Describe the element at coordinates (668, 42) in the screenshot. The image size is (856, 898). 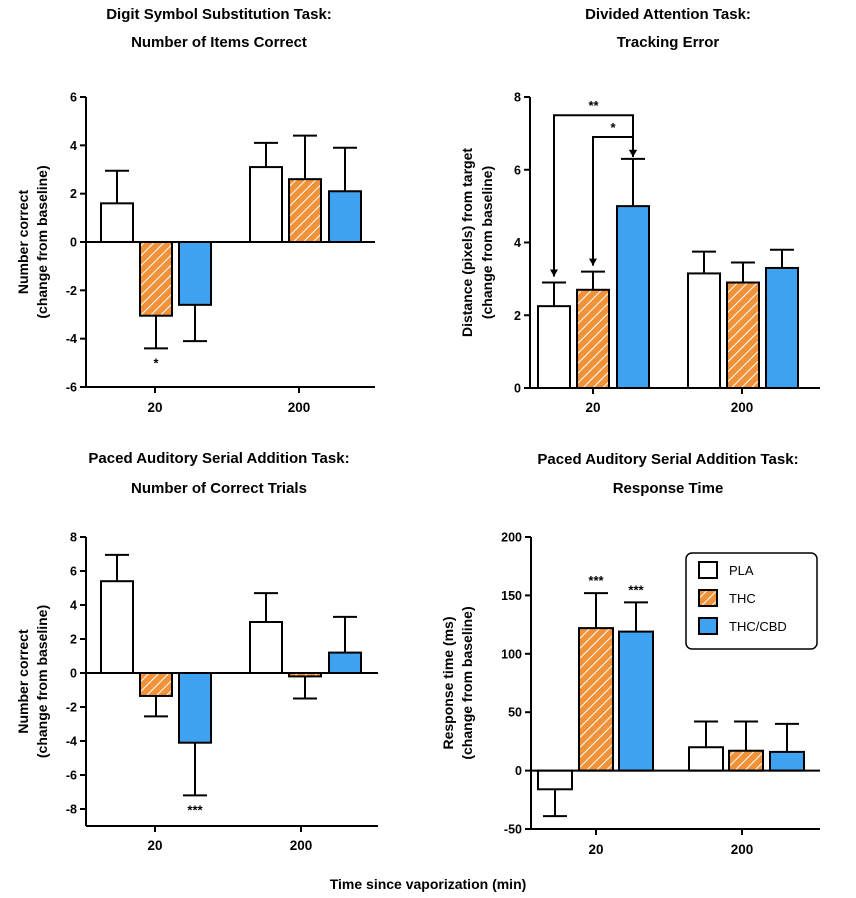
I see `panel-title: Tracking Error` at that location.